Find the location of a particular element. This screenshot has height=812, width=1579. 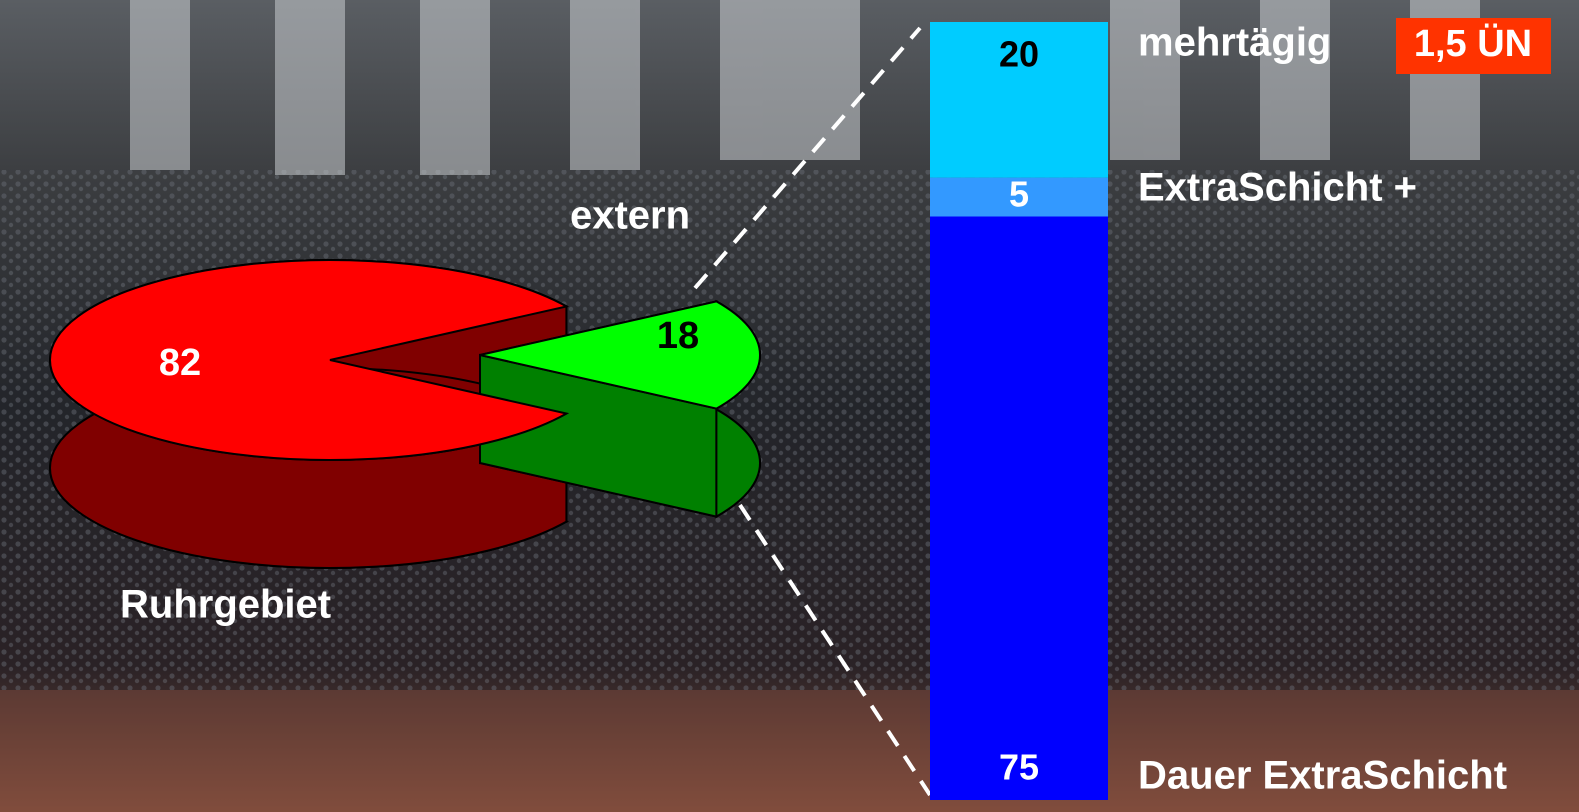

badge is located at coordinates (1473, 46).